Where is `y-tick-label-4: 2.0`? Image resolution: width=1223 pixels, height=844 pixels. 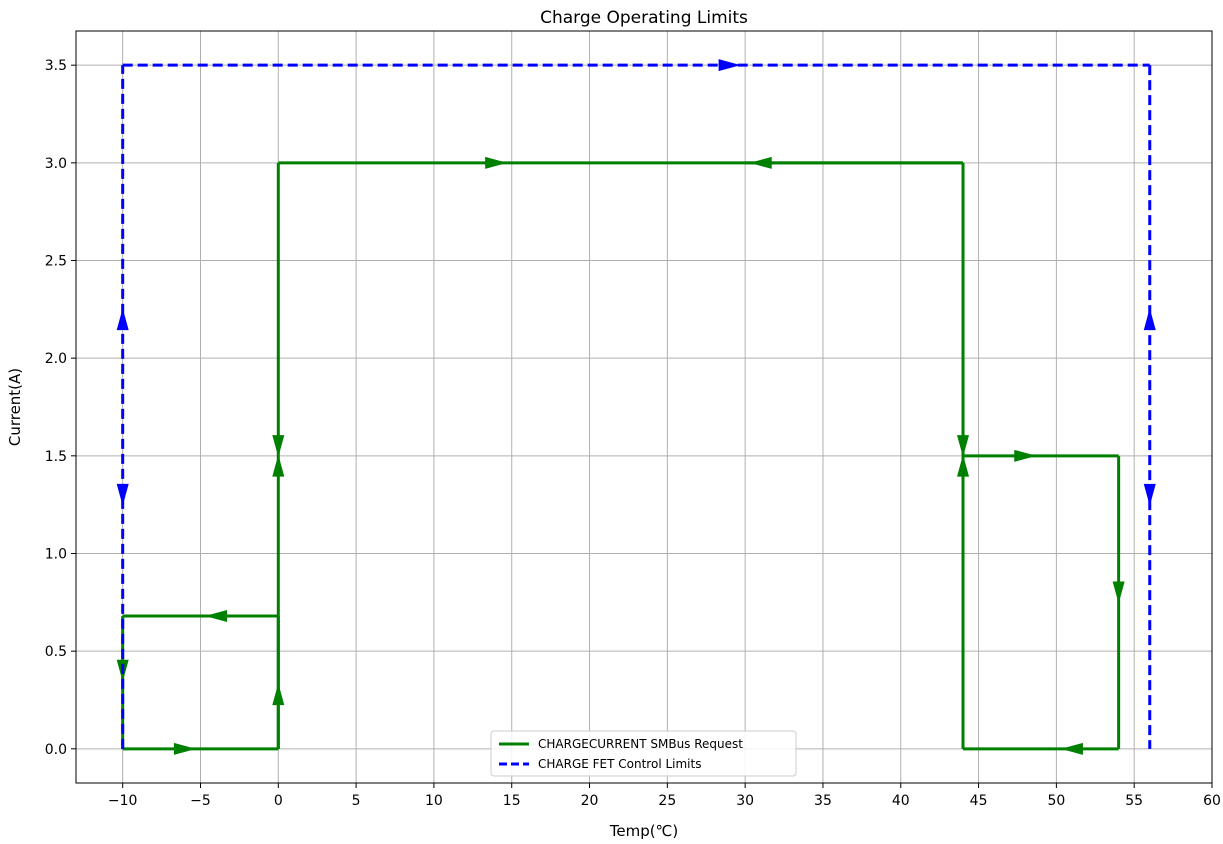 y-tick-label-4: 2.0 is located at coordinates (56, 359).